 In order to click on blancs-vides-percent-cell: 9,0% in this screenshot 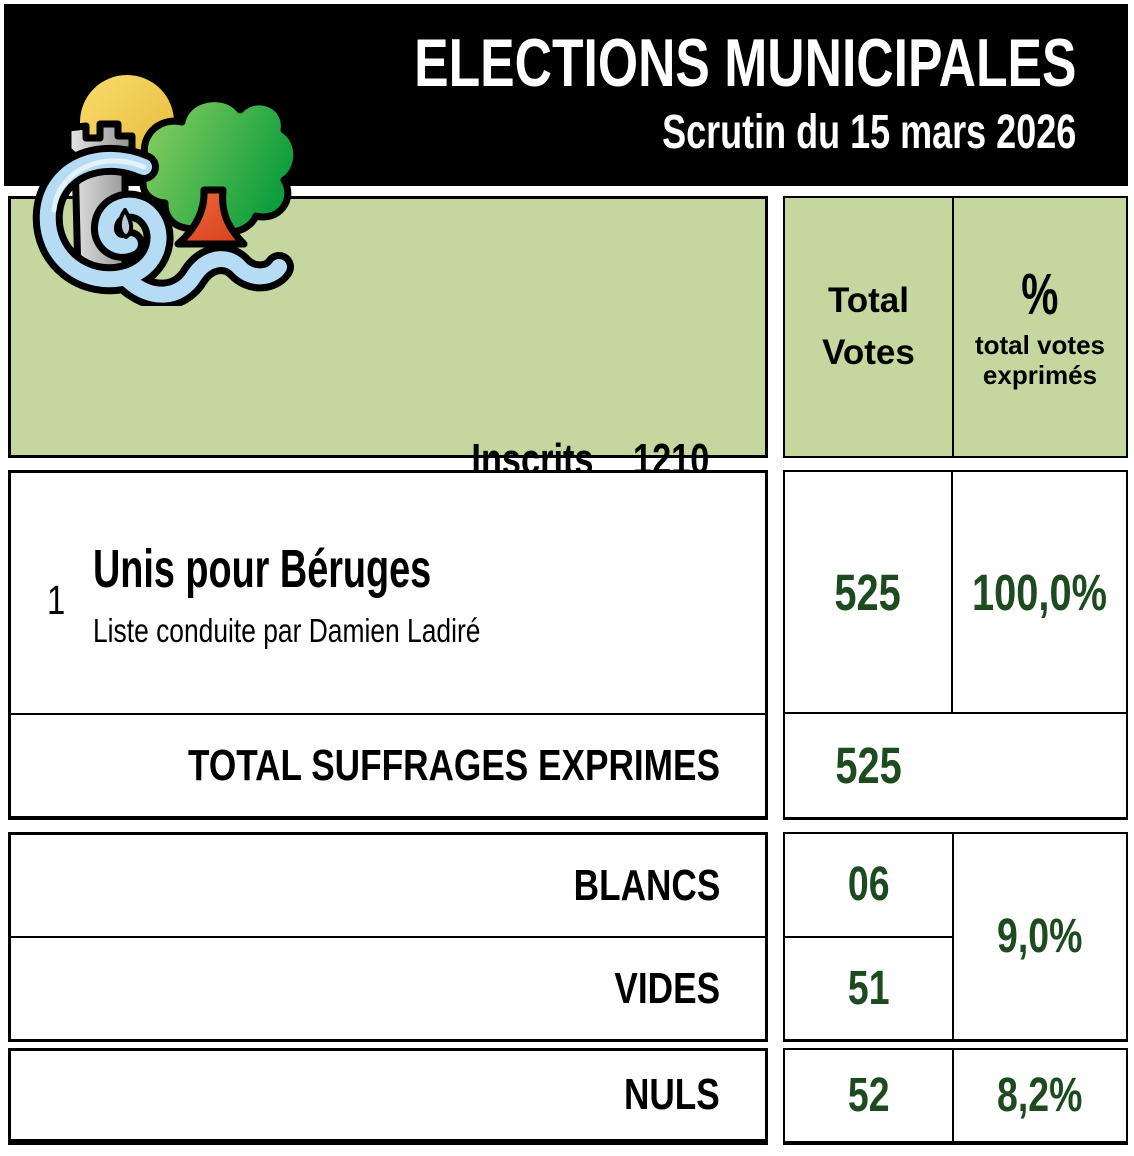, I will do `click(1040, 936)`.